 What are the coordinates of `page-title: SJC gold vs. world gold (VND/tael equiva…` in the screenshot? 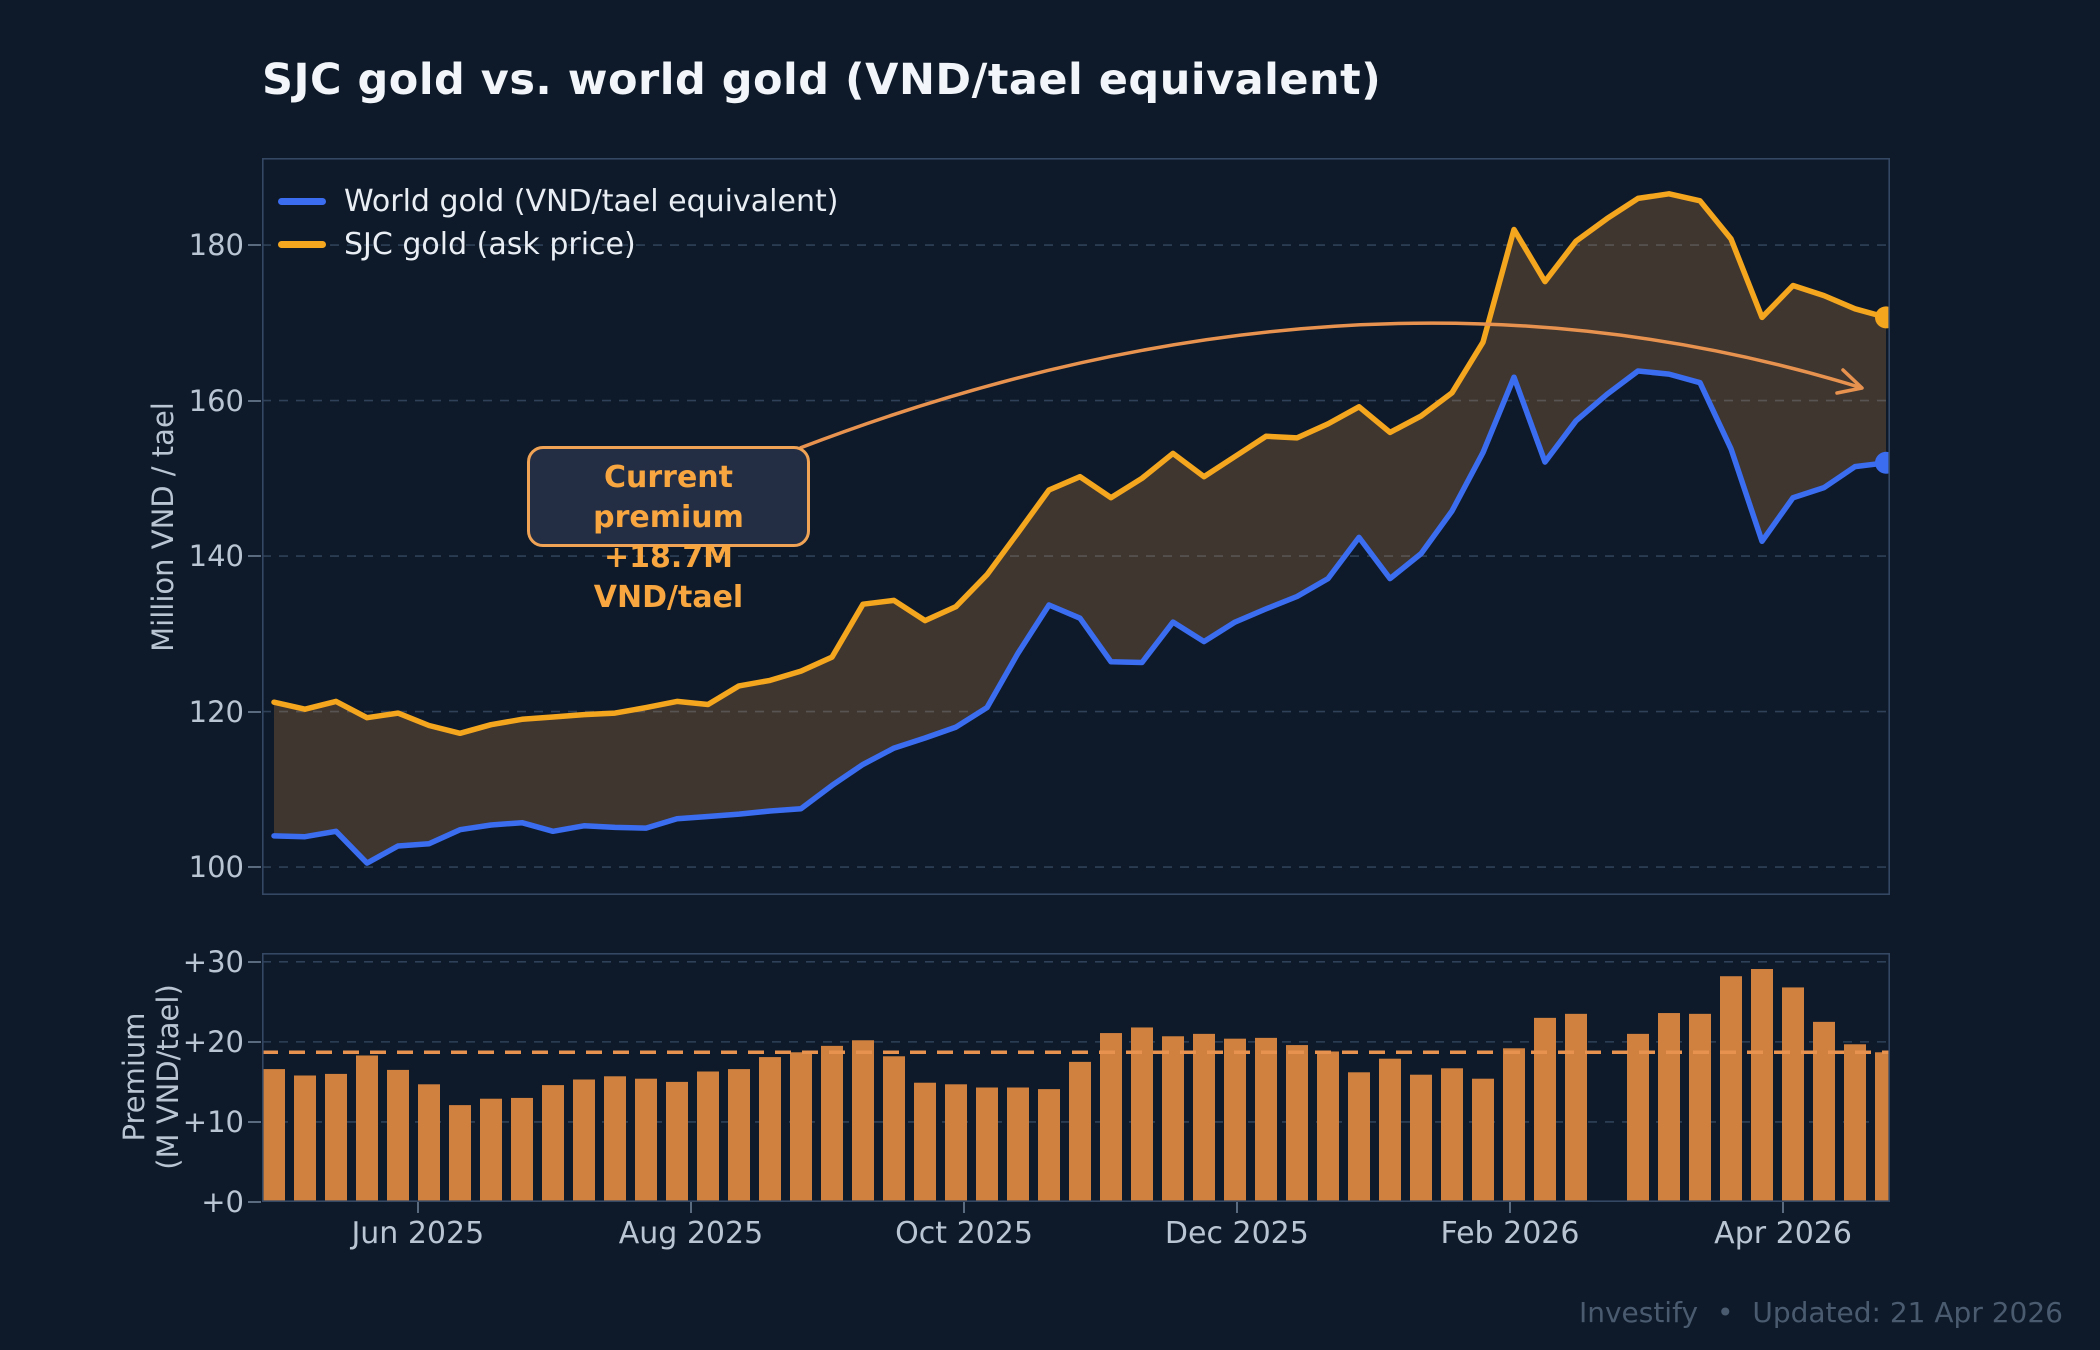 It's located at (822, 80).